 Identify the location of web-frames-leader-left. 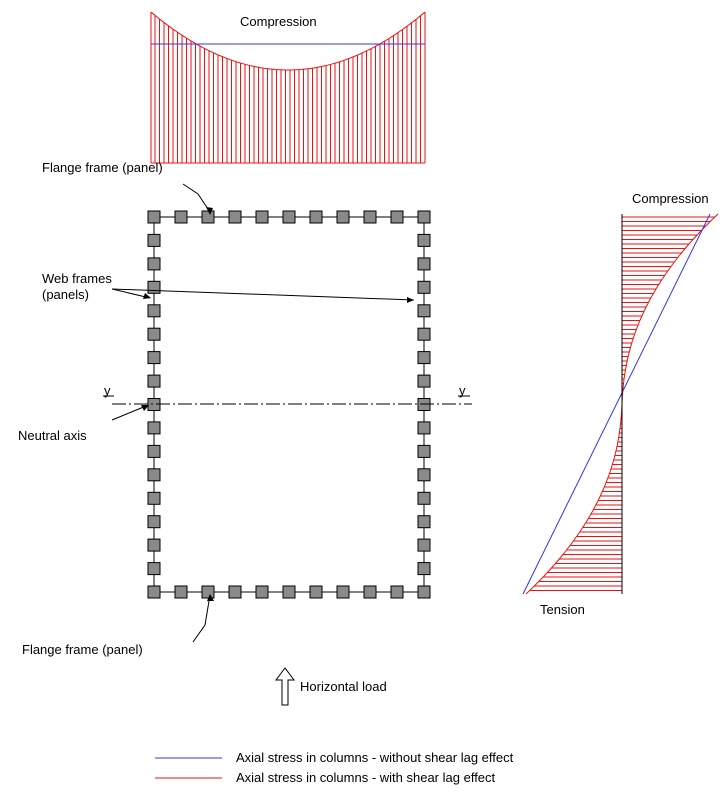
(131, 293).